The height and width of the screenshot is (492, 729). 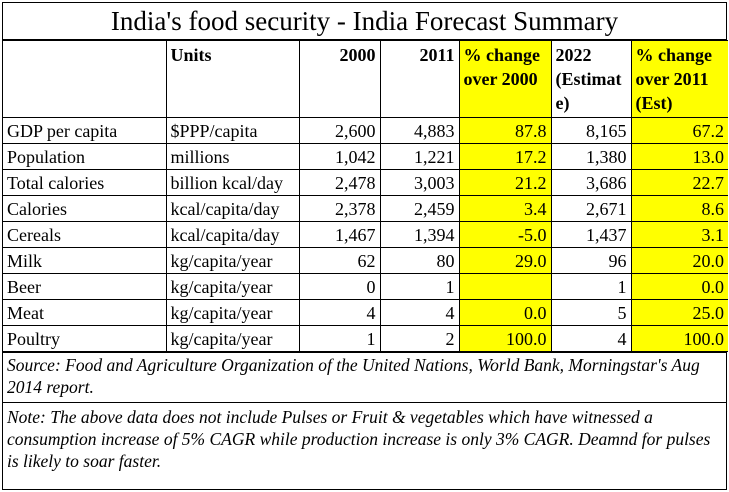 What do you see at coordinates (85, 156) in the screenshot?
I see `row-label: Population` at bounding box center [85, 156].